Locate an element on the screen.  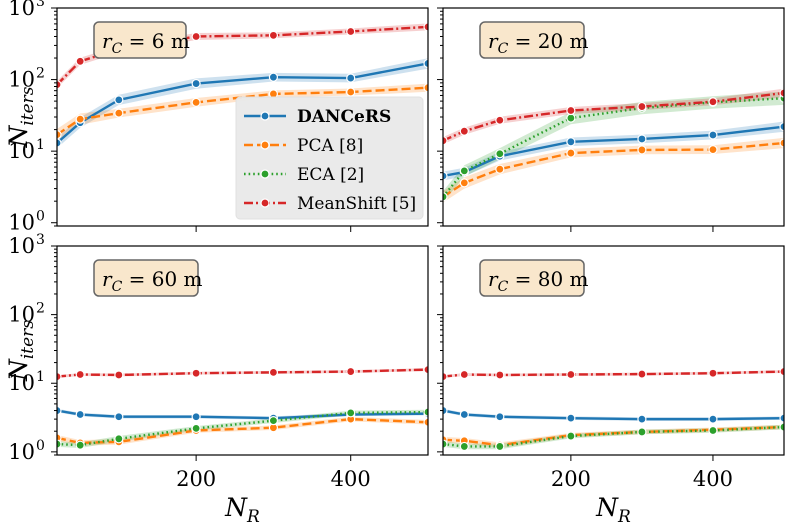
panel-title: rC = 60 m is located at coordinates (148, 278).